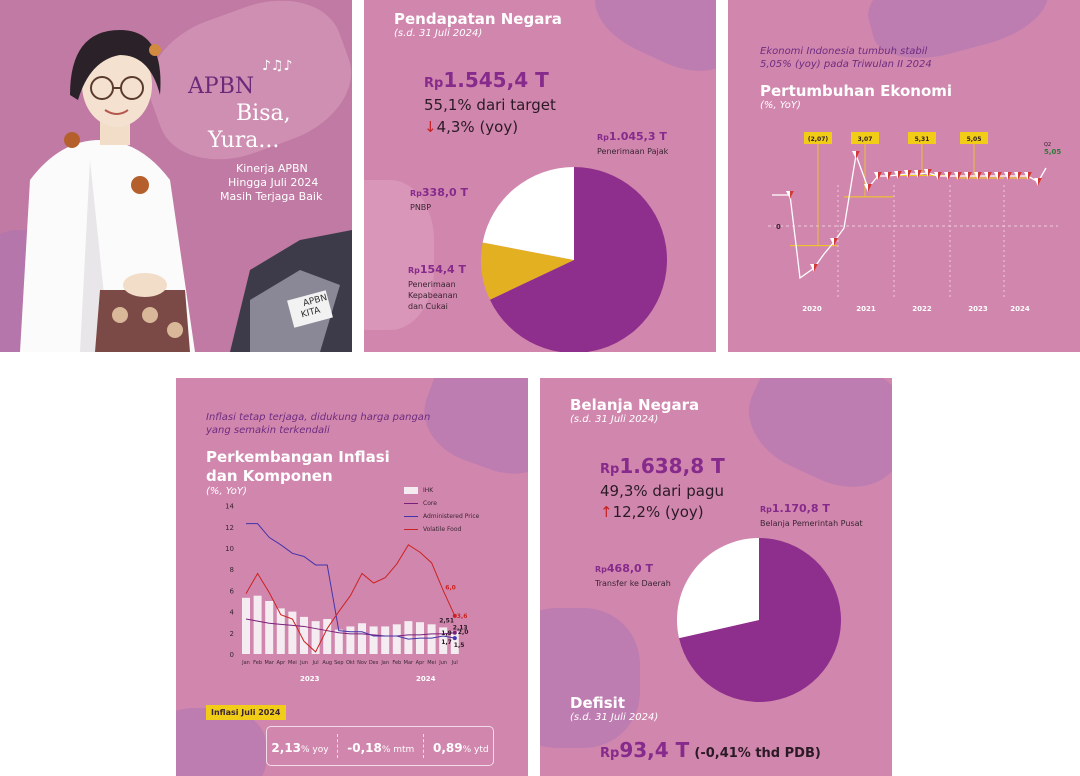 This screenshot has height=776, width=1080. What do you see at coordinates (300, 747) in the screenshot?
I see `stat-yoy: 2,13% yoy` at bounding box center [300, 747].